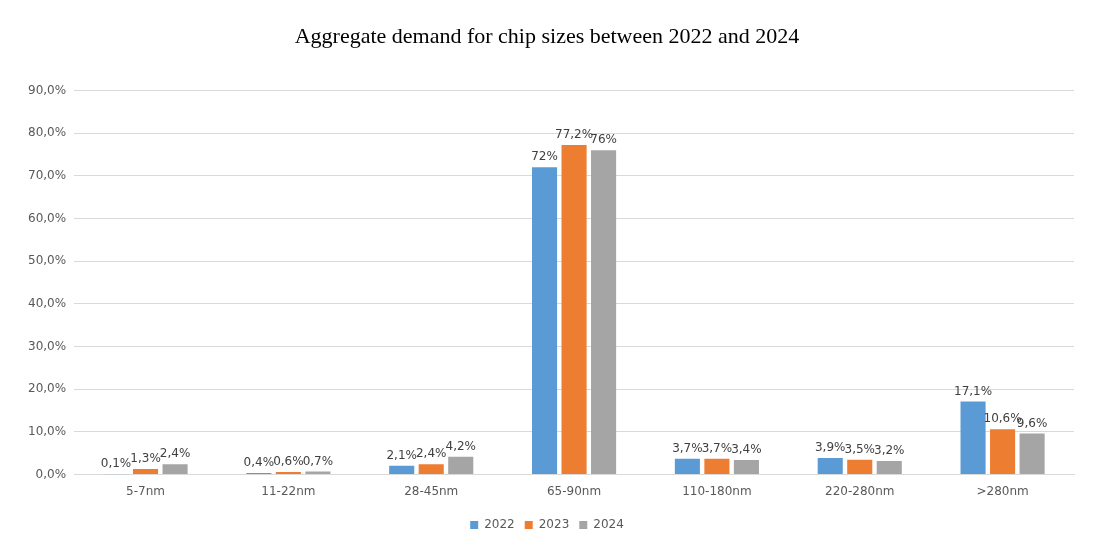 Image resolution: width=1104 pixels, height=541 pixels. Describe the element at coordinates (145, 490) in the screenshot. I see `x-tick-label: 5-7nm` at that location.